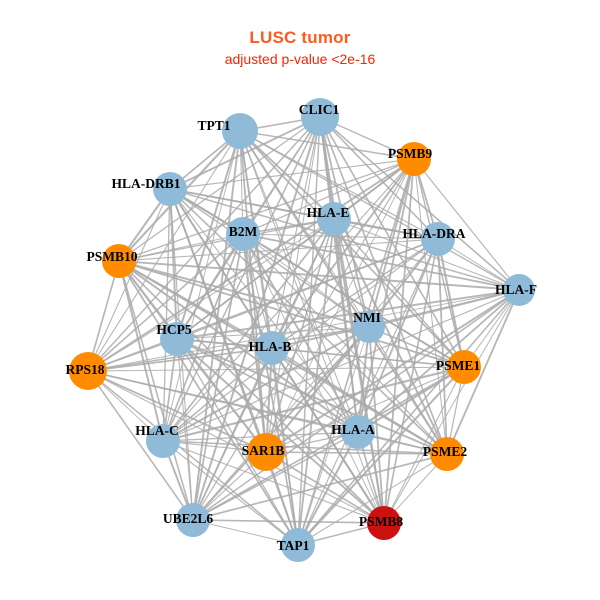 Image resolution: width=600 pixels, height=600 pixels. I want to click on node-psme1, so click(464, 367).